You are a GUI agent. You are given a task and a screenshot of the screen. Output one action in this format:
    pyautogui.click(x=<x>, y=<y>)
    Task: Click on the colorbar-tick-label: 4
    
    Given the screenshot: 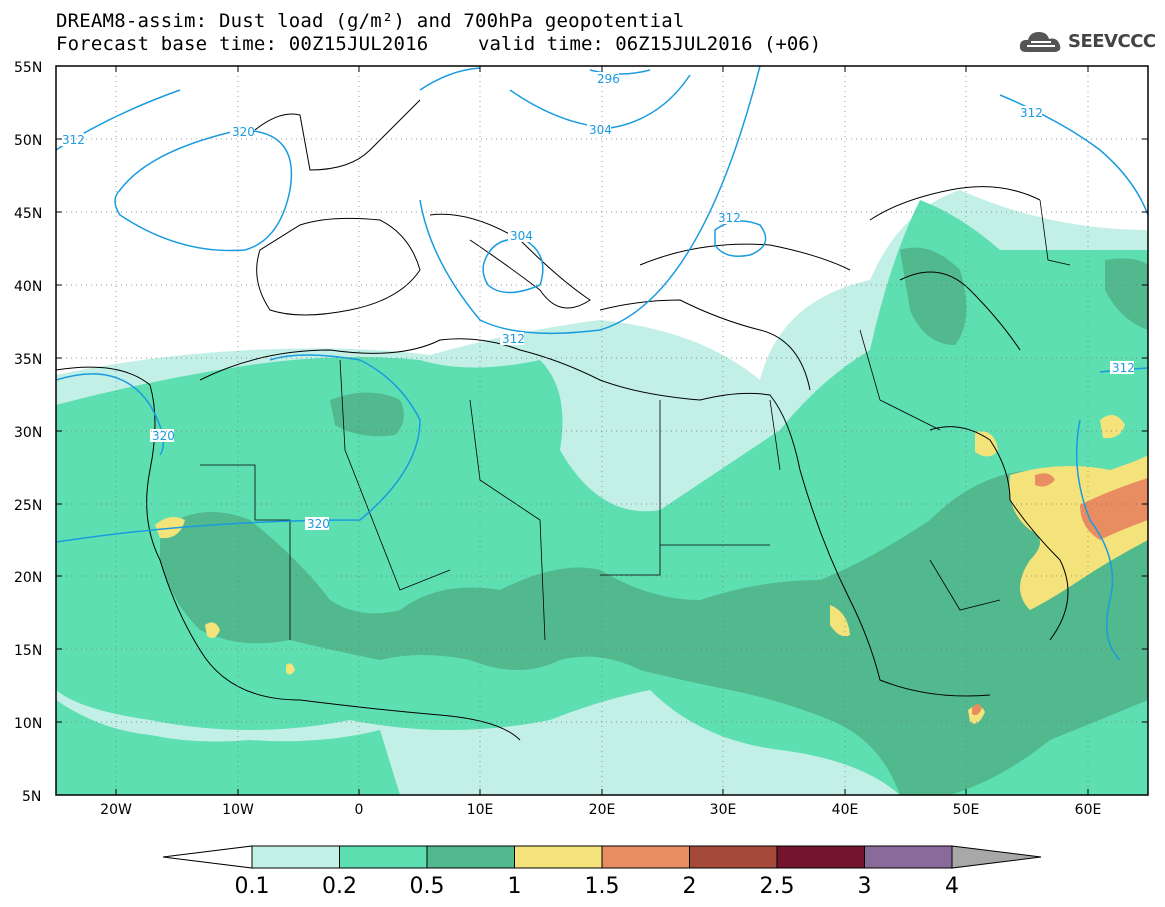 What is the action you would take?
    pyautogui.click(x=952, y=886)
    